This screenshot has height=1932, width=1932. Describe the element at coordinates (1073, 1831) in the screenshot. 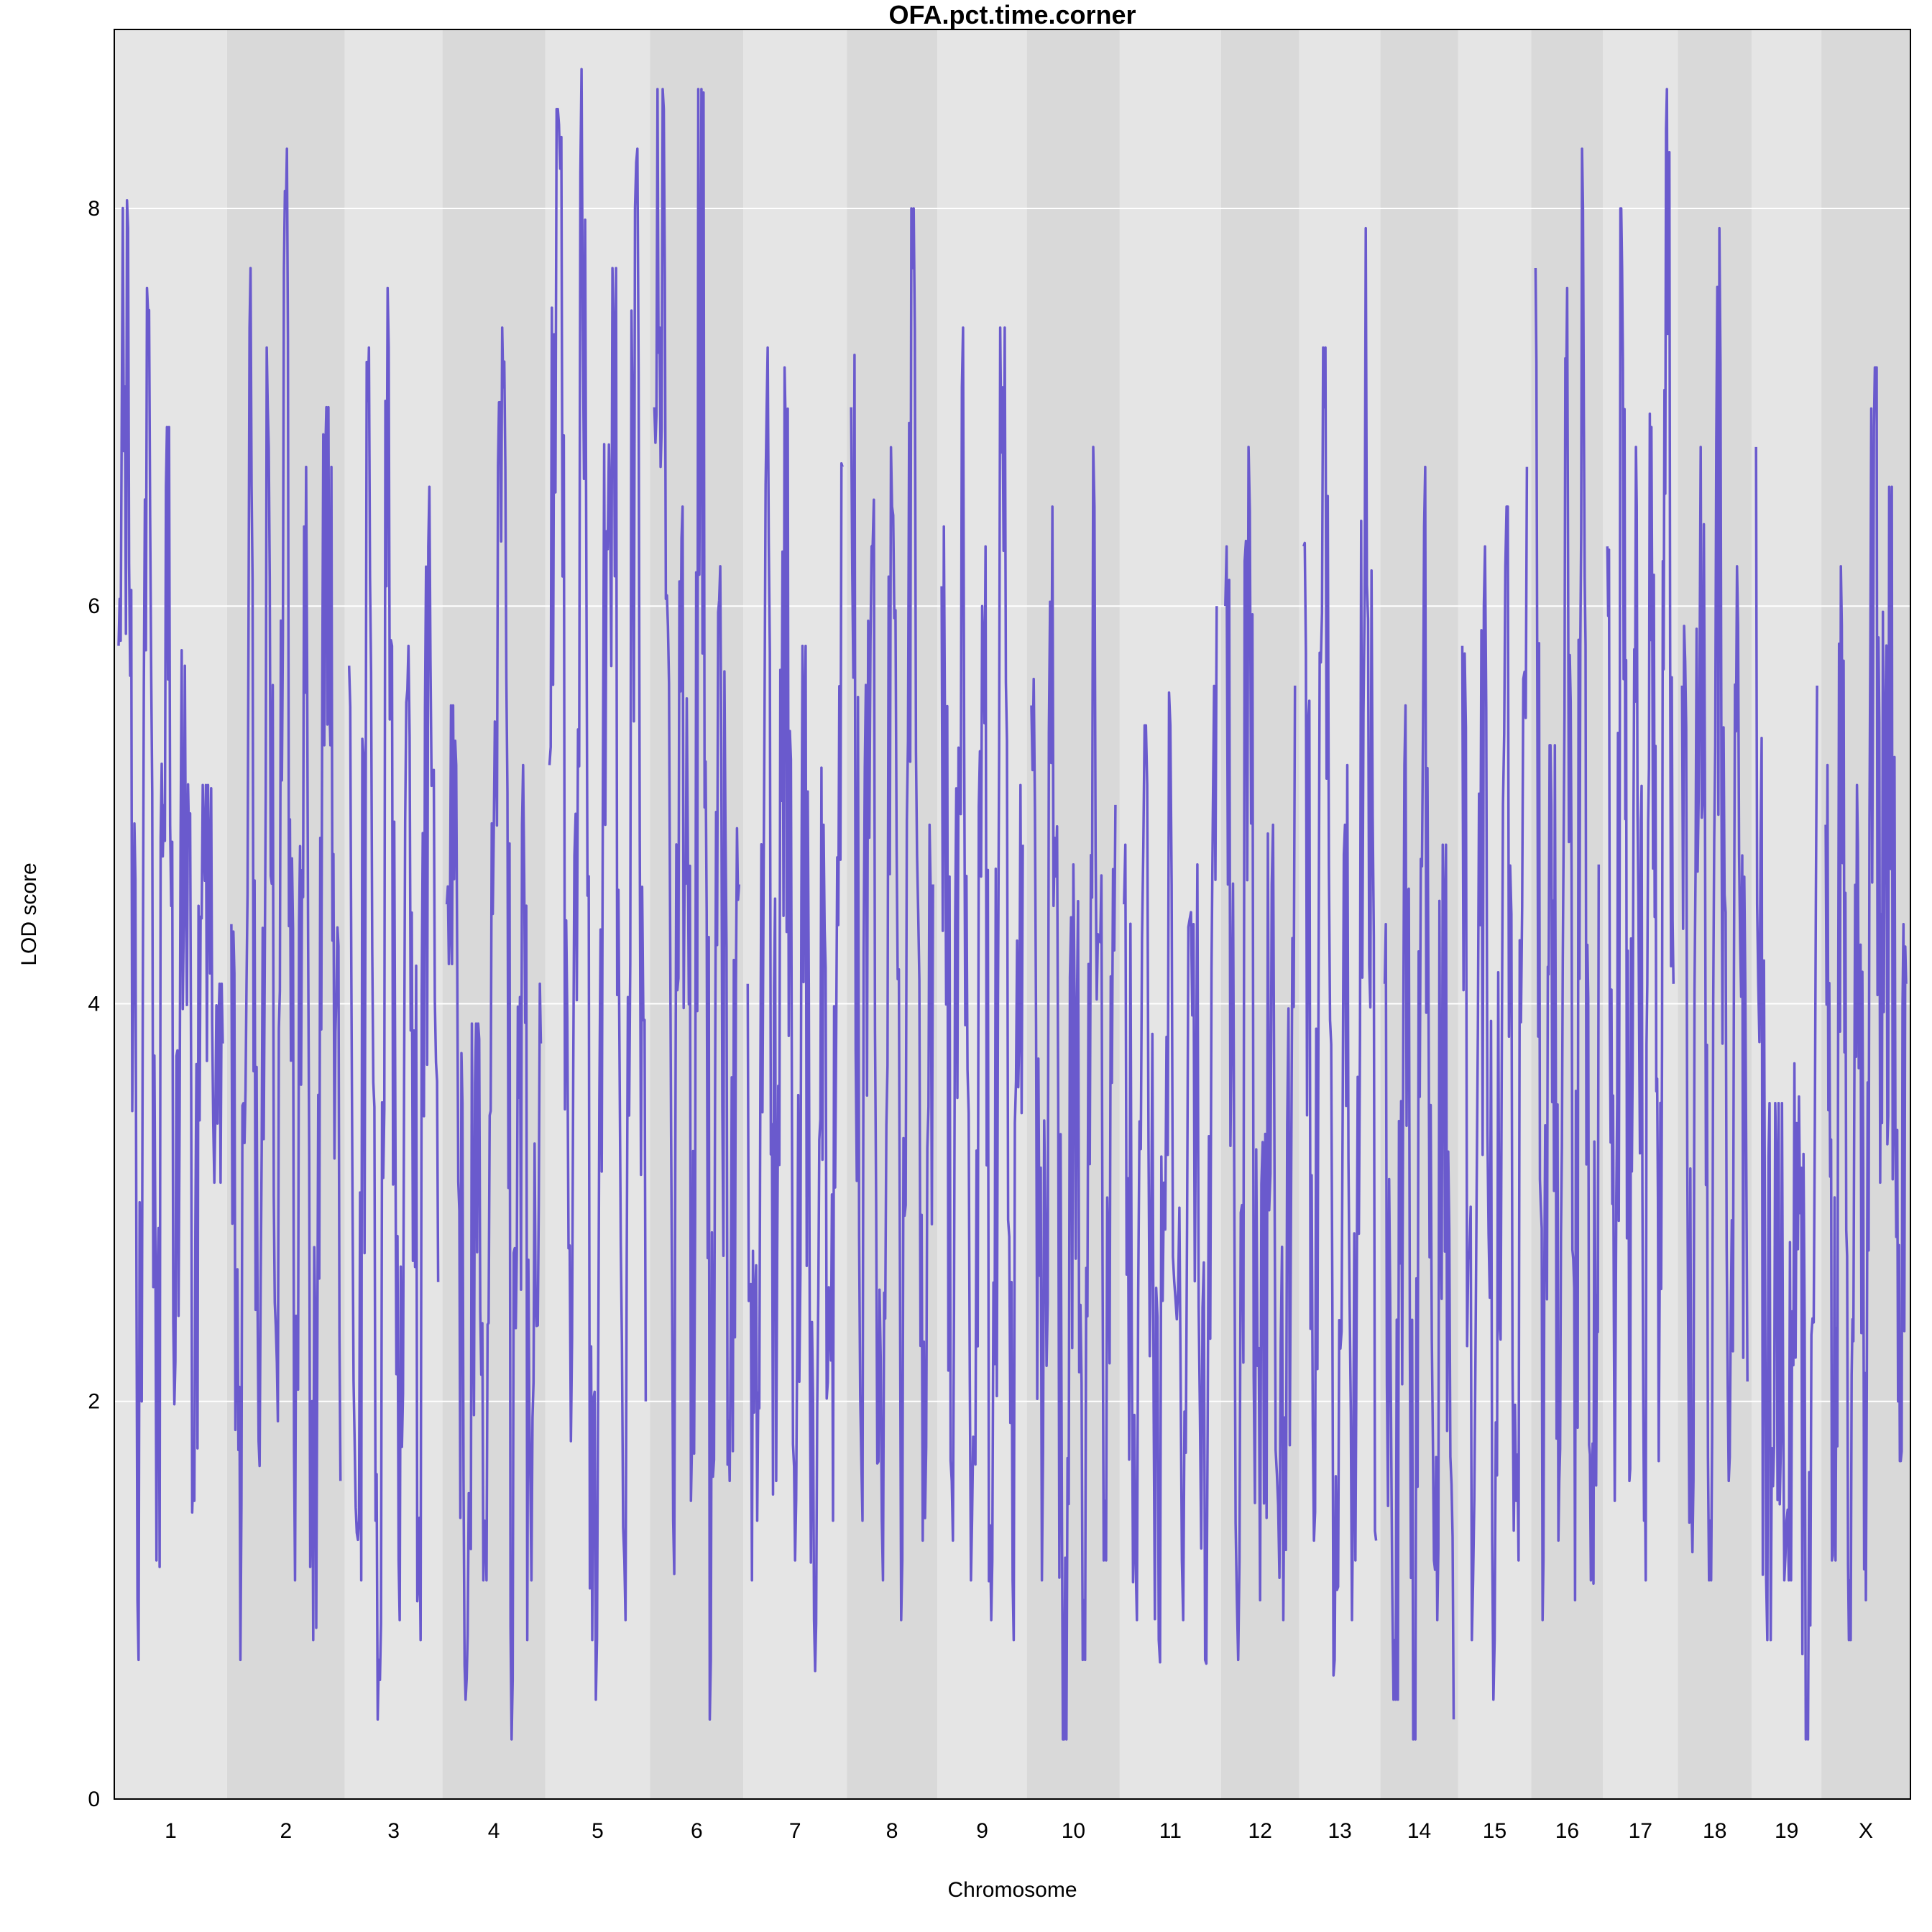

I see `x-tick-label-10: 10` at that location.